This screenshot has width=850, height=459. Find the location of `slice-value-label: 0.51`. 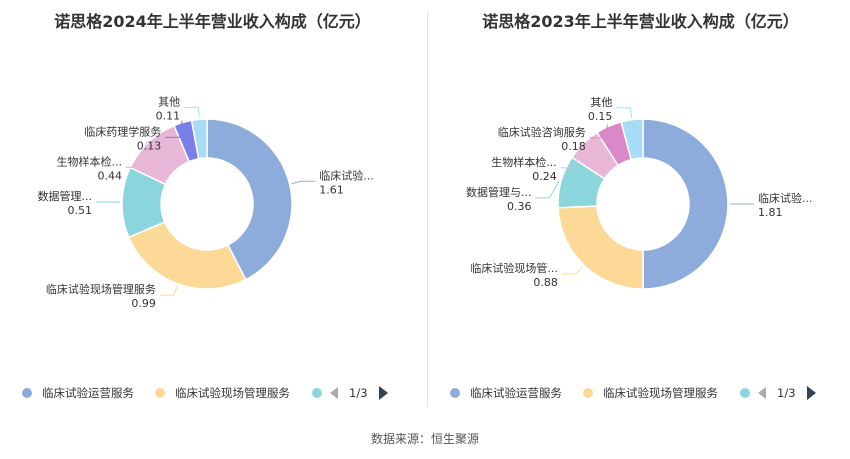

slice-value-label: 0.51 is located at coordinates (80, 210).